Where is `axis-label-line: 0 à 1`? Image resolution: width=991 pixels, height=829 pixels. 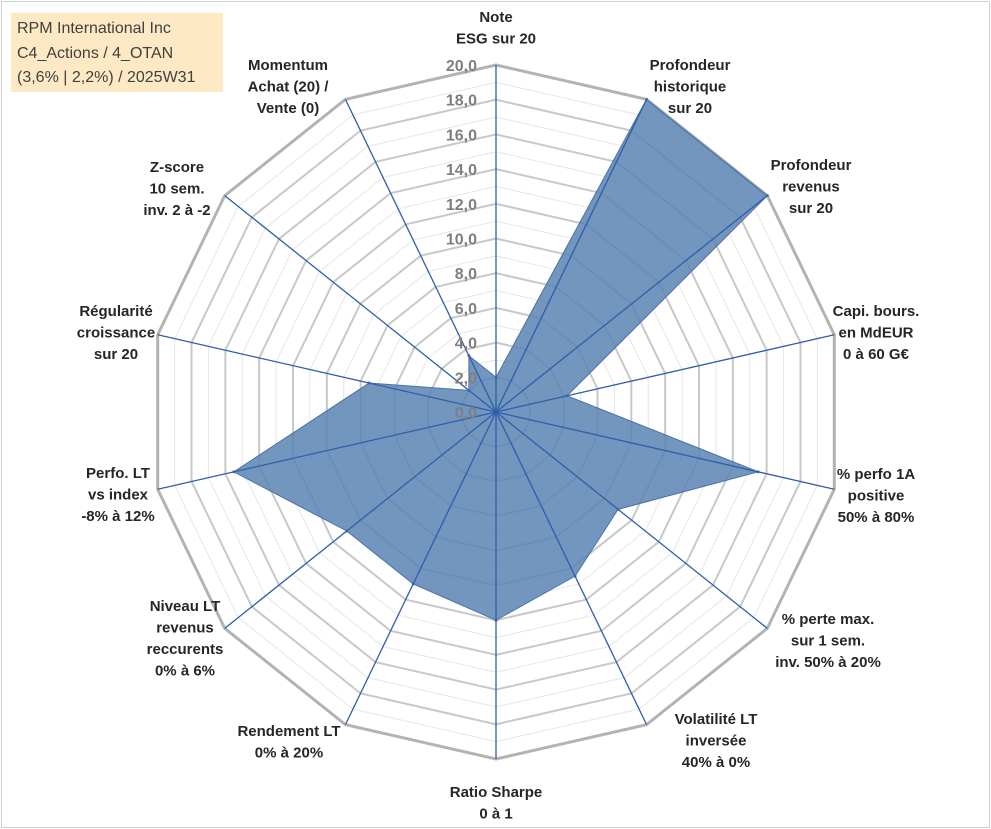 axis-label-line: 0 à 1 is located at coordinates (495, 814).